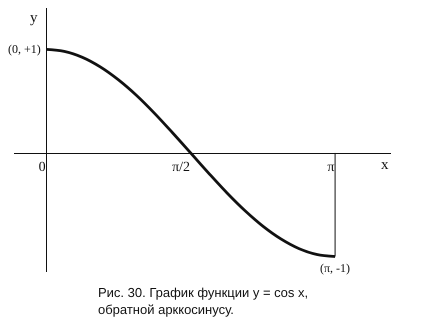 This screenshot has height=334, width=421. Describe the element at coordinates (385, 165) in the screenshot. I see `x-axis-title: x` at that location.